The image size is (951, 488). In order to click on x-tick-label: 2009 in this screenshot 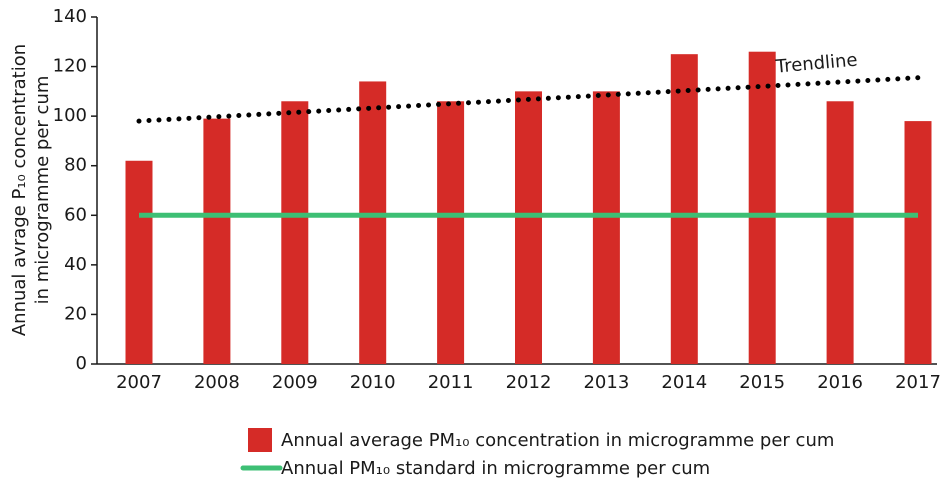, I will do `click(295, 382)`.